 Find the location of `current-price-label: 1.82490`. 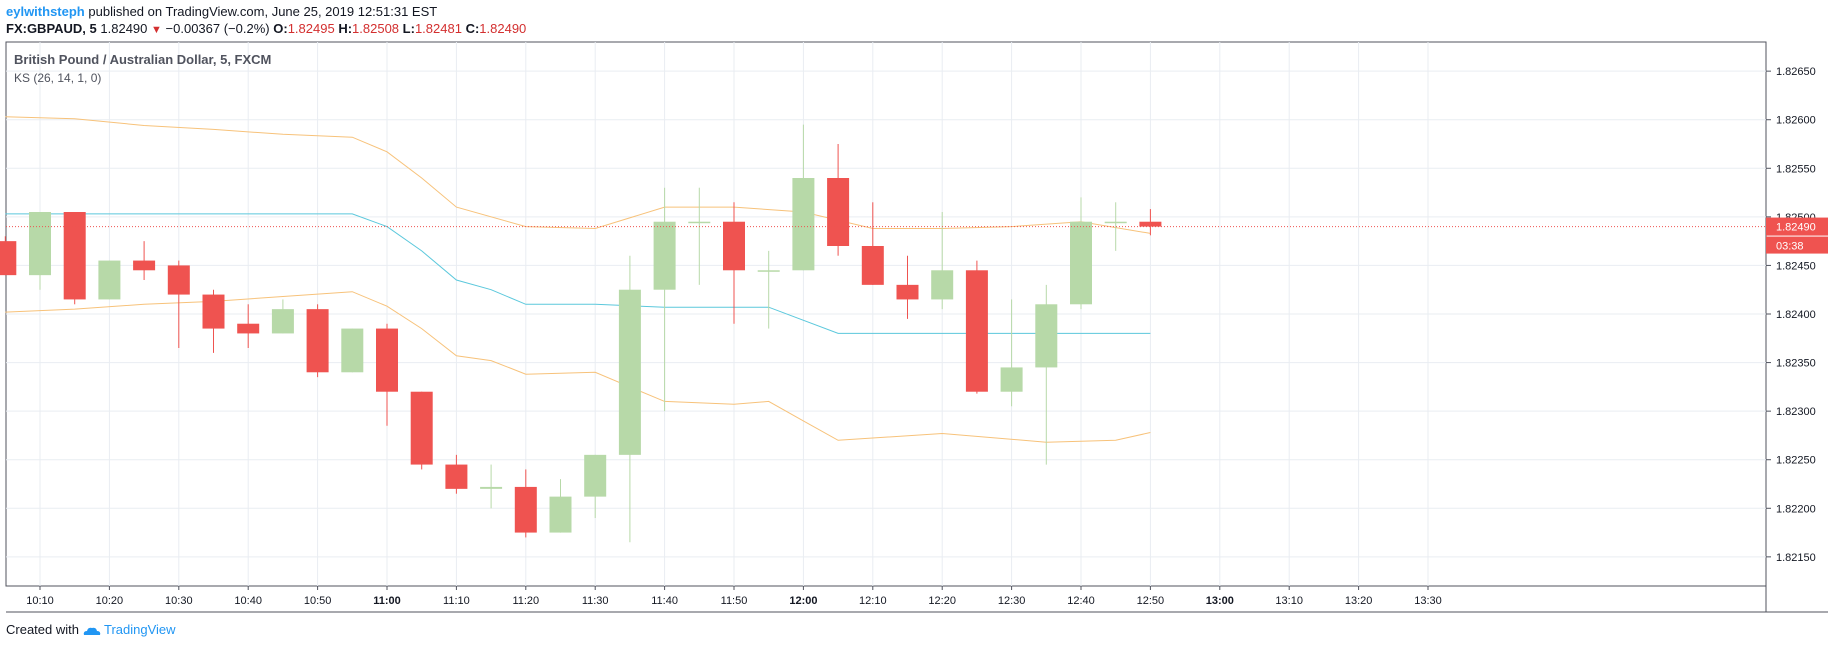

current-price-label: 1.82490 is located at coordinates (1796, 228).